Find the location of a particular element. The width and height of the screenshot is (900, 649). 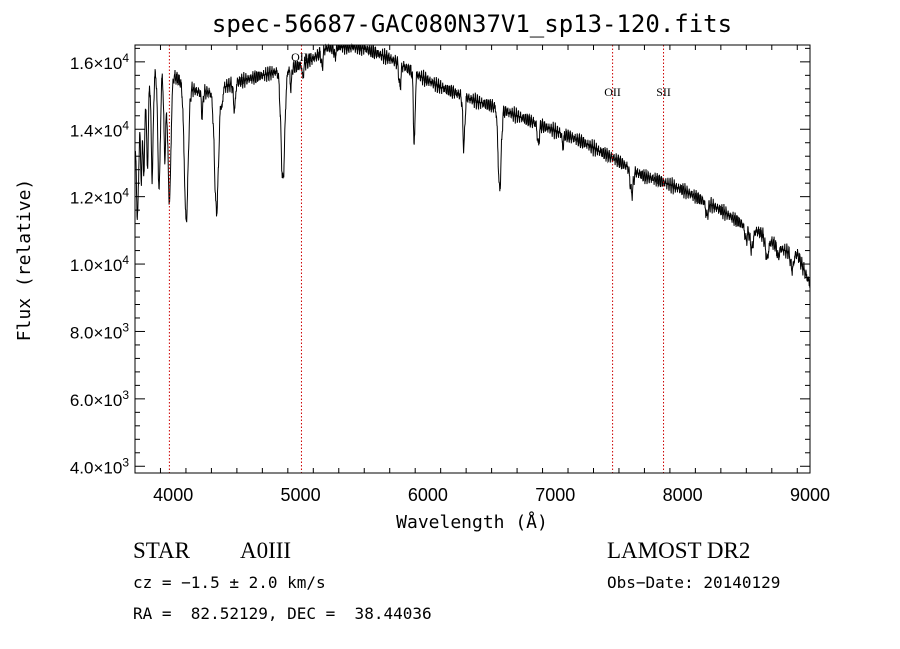

y-tick-label: 6.0×10³ is located at coordinates (99, 399).